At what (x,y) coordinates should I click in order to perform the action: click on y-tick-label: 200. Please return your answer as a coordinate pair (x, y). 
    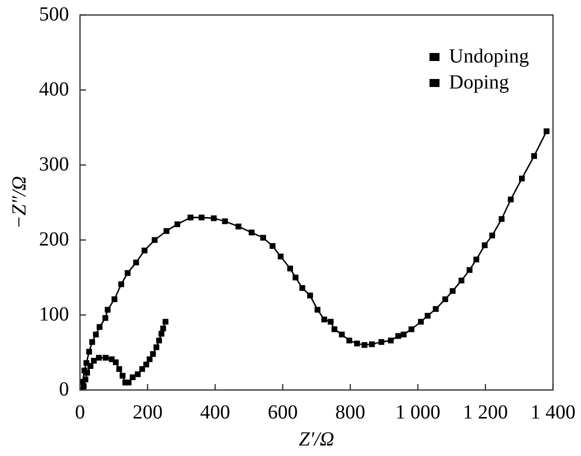
    Looking at the image, I should click on (54, 239).